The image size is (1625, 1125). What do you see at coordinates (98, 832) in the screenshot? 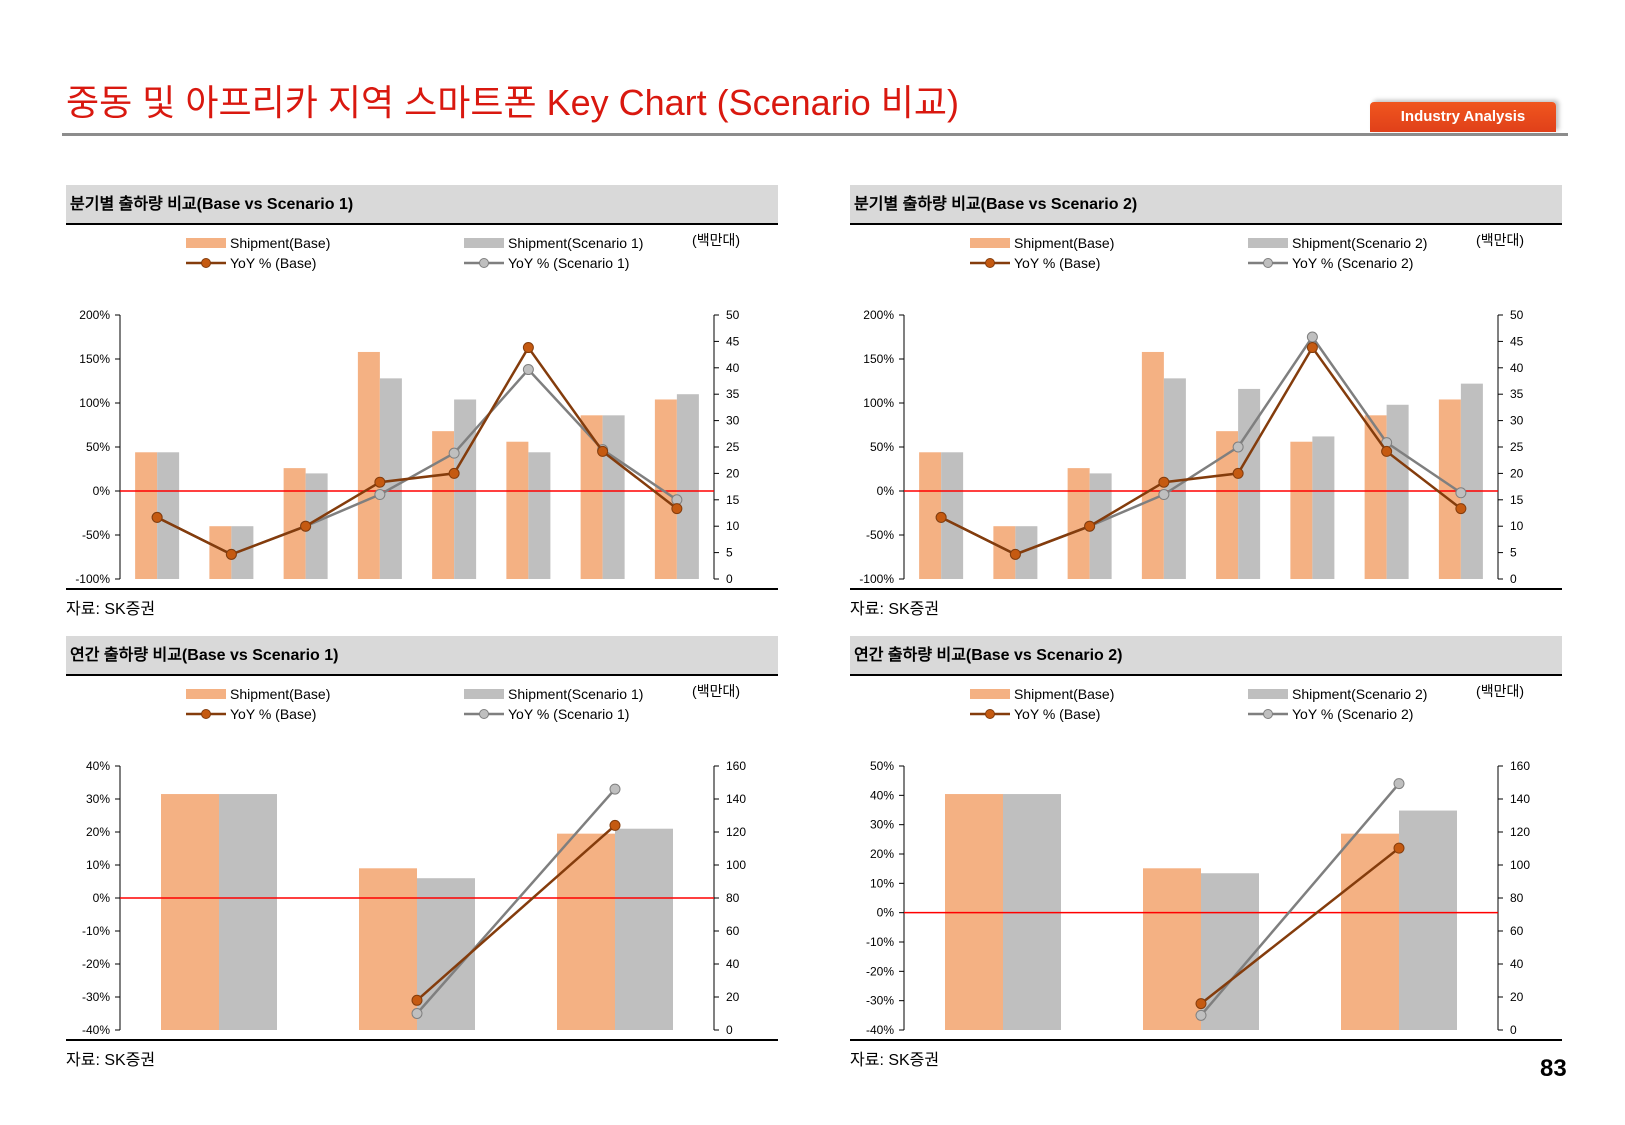
I see `y-left-tick-label: 20%` at bounding box center [98, 832].